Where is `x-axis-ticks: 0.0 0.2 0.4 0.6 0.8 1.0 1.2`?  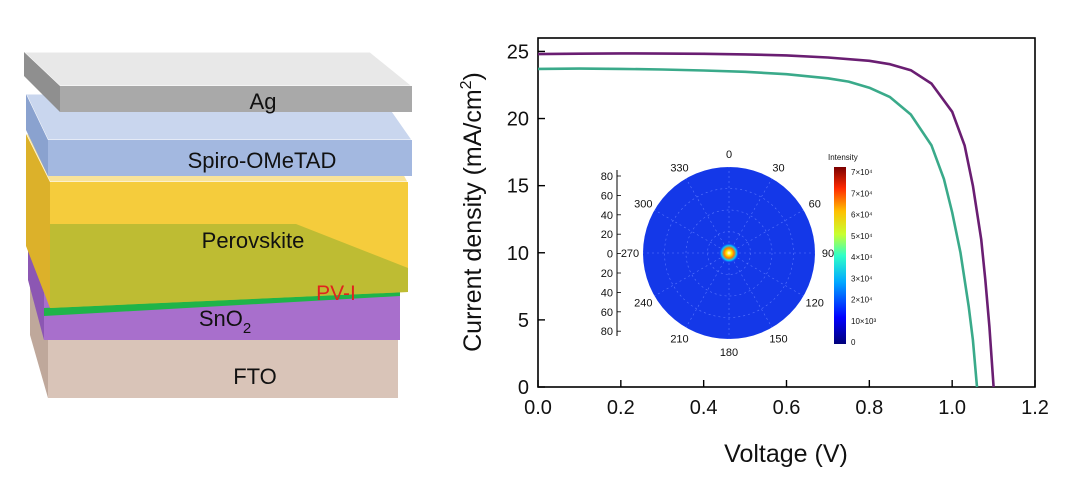
x-axis-ticks: 0.0 0.2 0.4 0.6 0.8 1.0 1.2 is located at coordinates (786, 399).